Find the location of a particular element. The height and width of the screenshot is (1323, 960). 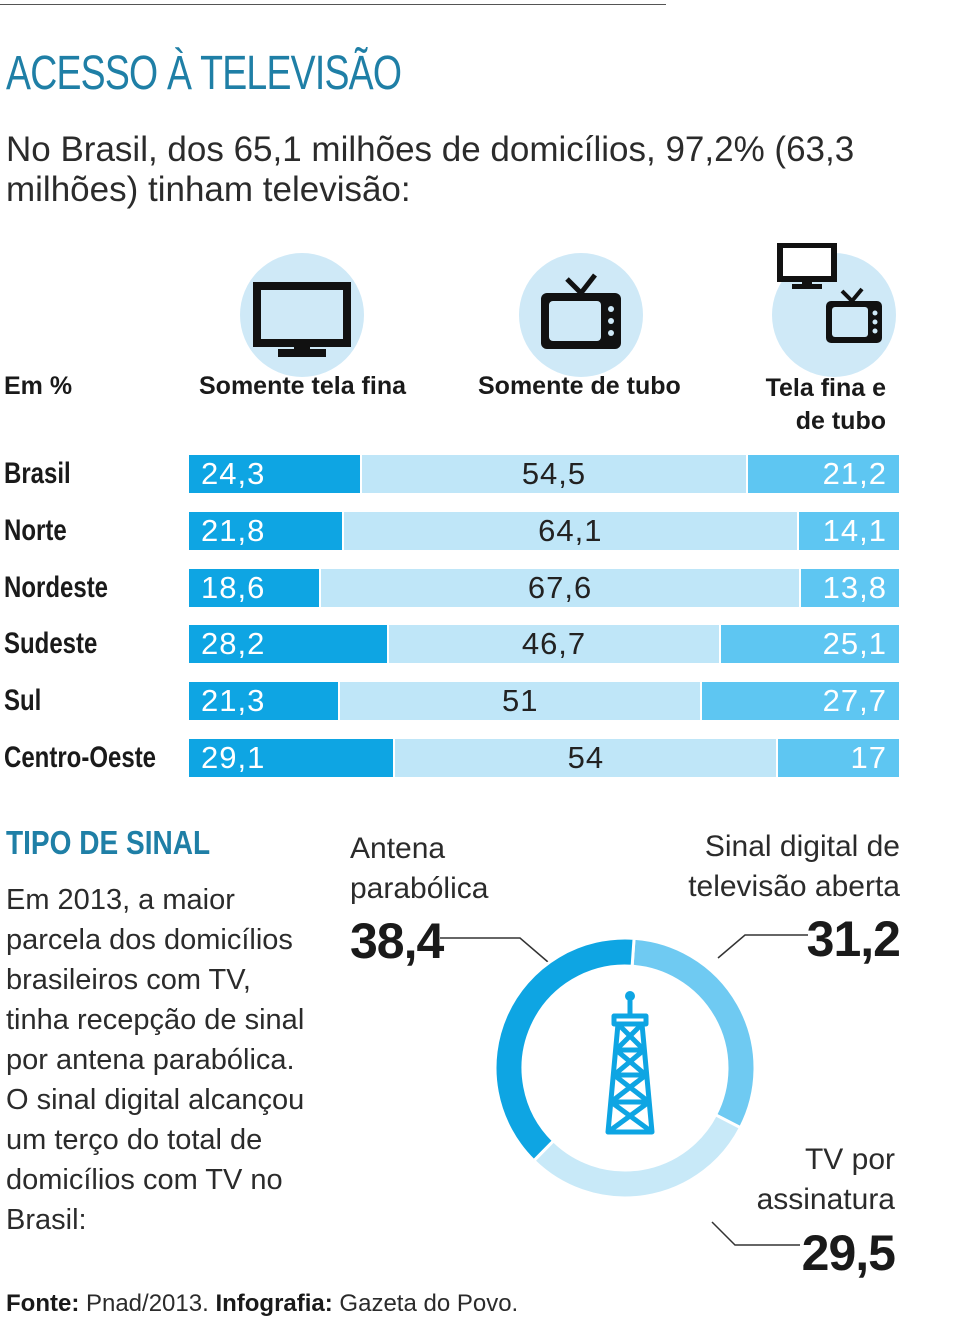

antena-leader-line is located at coordinates (494, 950).